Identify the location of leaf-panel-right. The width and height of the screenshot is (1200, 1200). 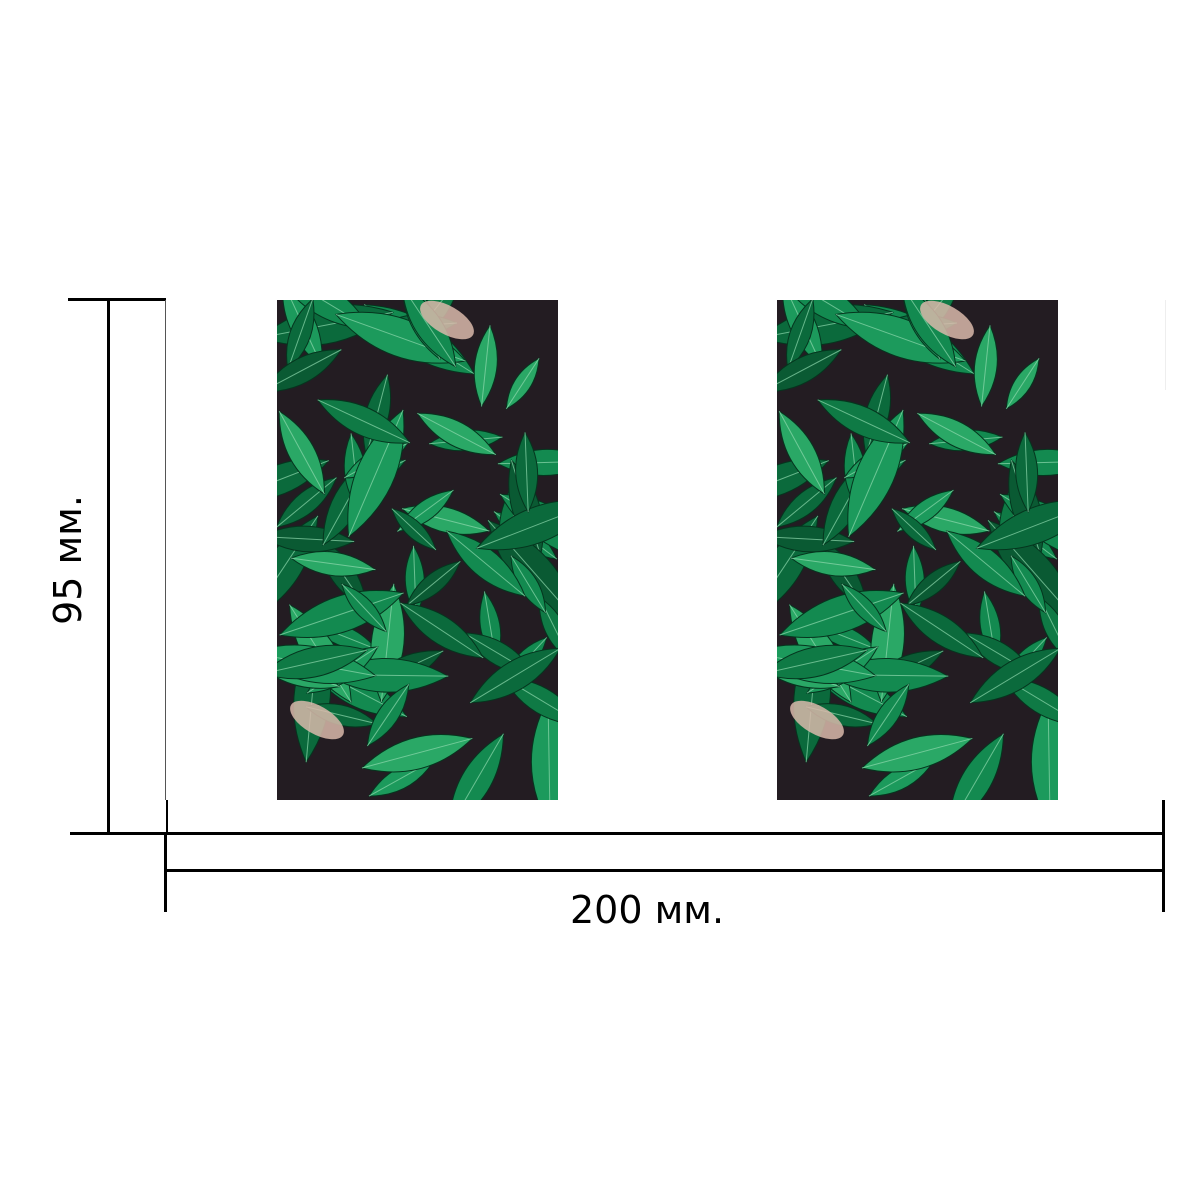
(917, 550).